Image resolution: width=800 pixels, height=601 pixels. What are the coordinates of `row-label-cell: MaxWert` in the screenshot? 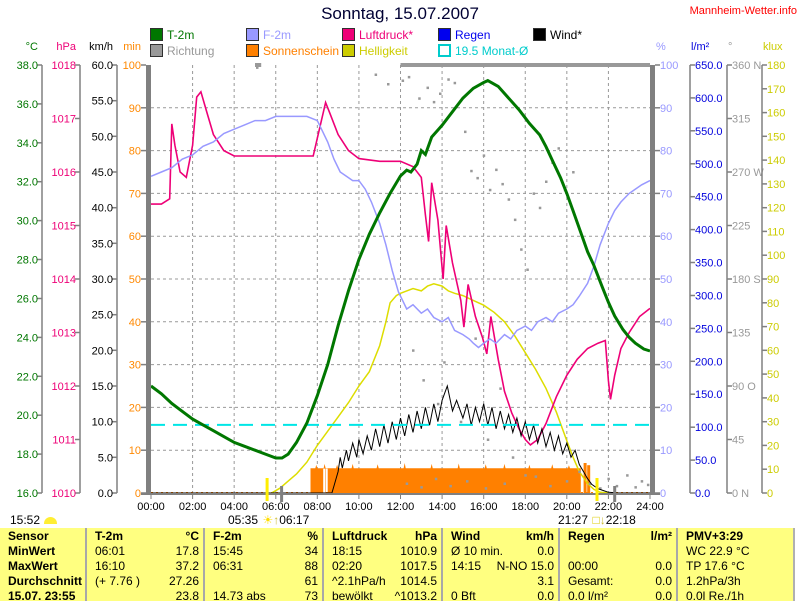 It's located at (42, 565).